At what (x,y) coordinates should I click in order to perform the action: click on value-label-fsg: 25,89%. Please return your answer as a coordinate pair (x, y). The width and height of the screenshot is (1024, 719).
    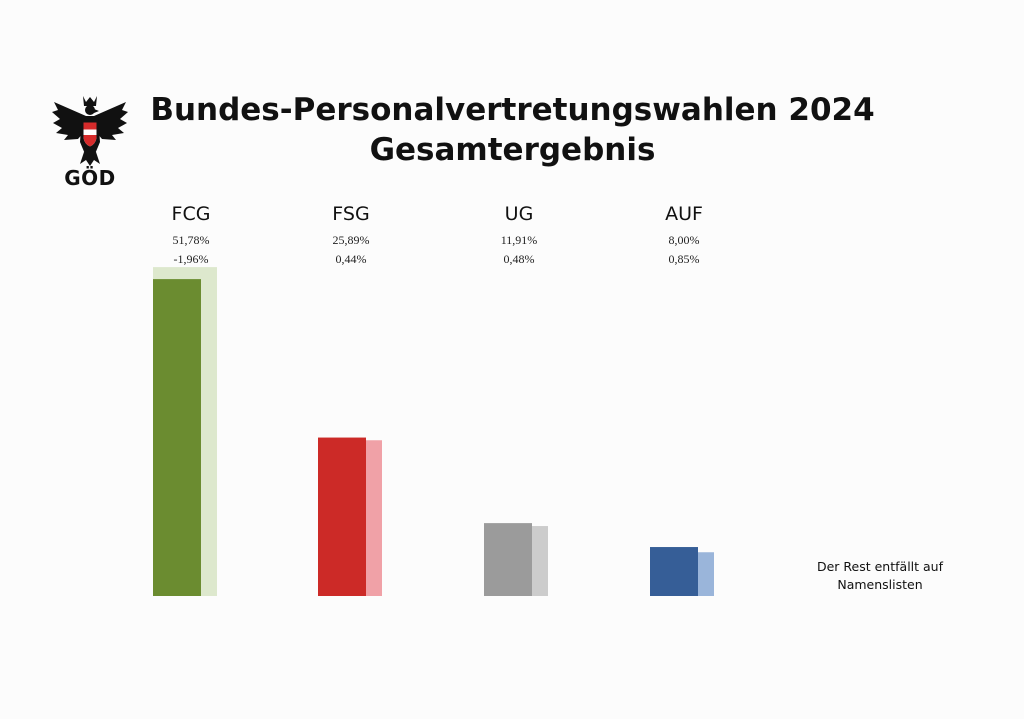
    Looking at the image, I should click on (351, 240).